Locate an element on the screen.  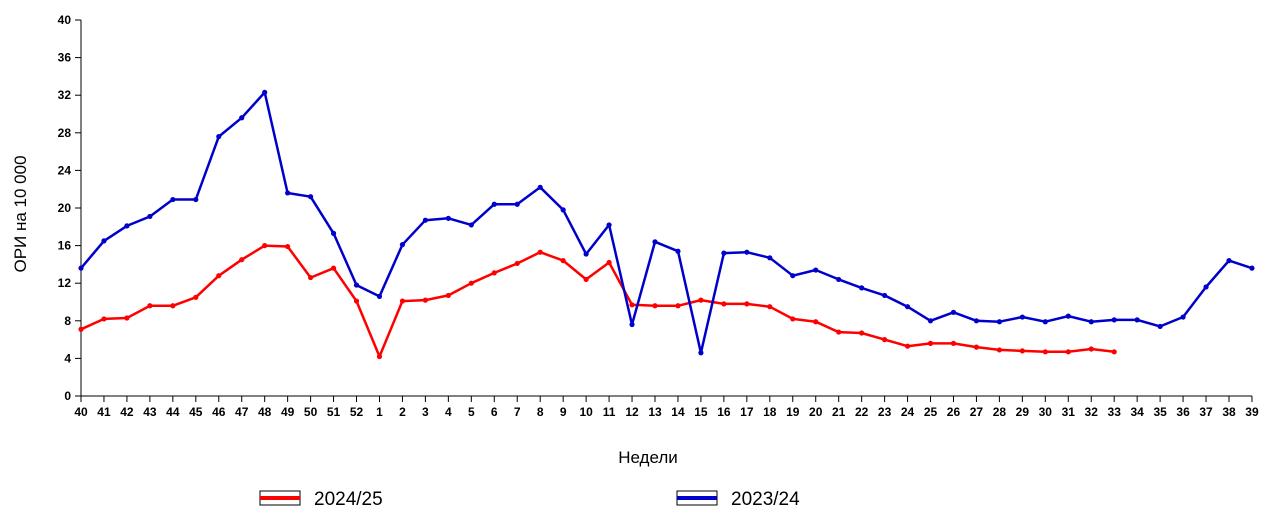
x-tick-label: 48 is located at coordinates (265, 412).